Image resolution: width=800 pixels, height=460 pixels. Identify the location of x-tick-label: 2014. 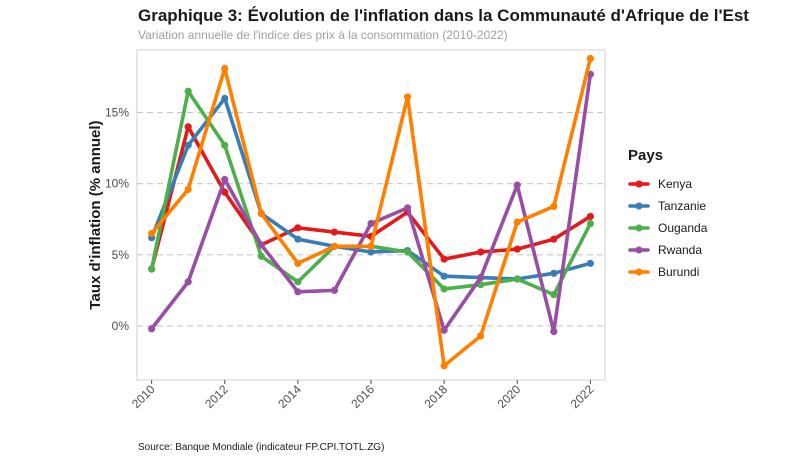
(289, 396).